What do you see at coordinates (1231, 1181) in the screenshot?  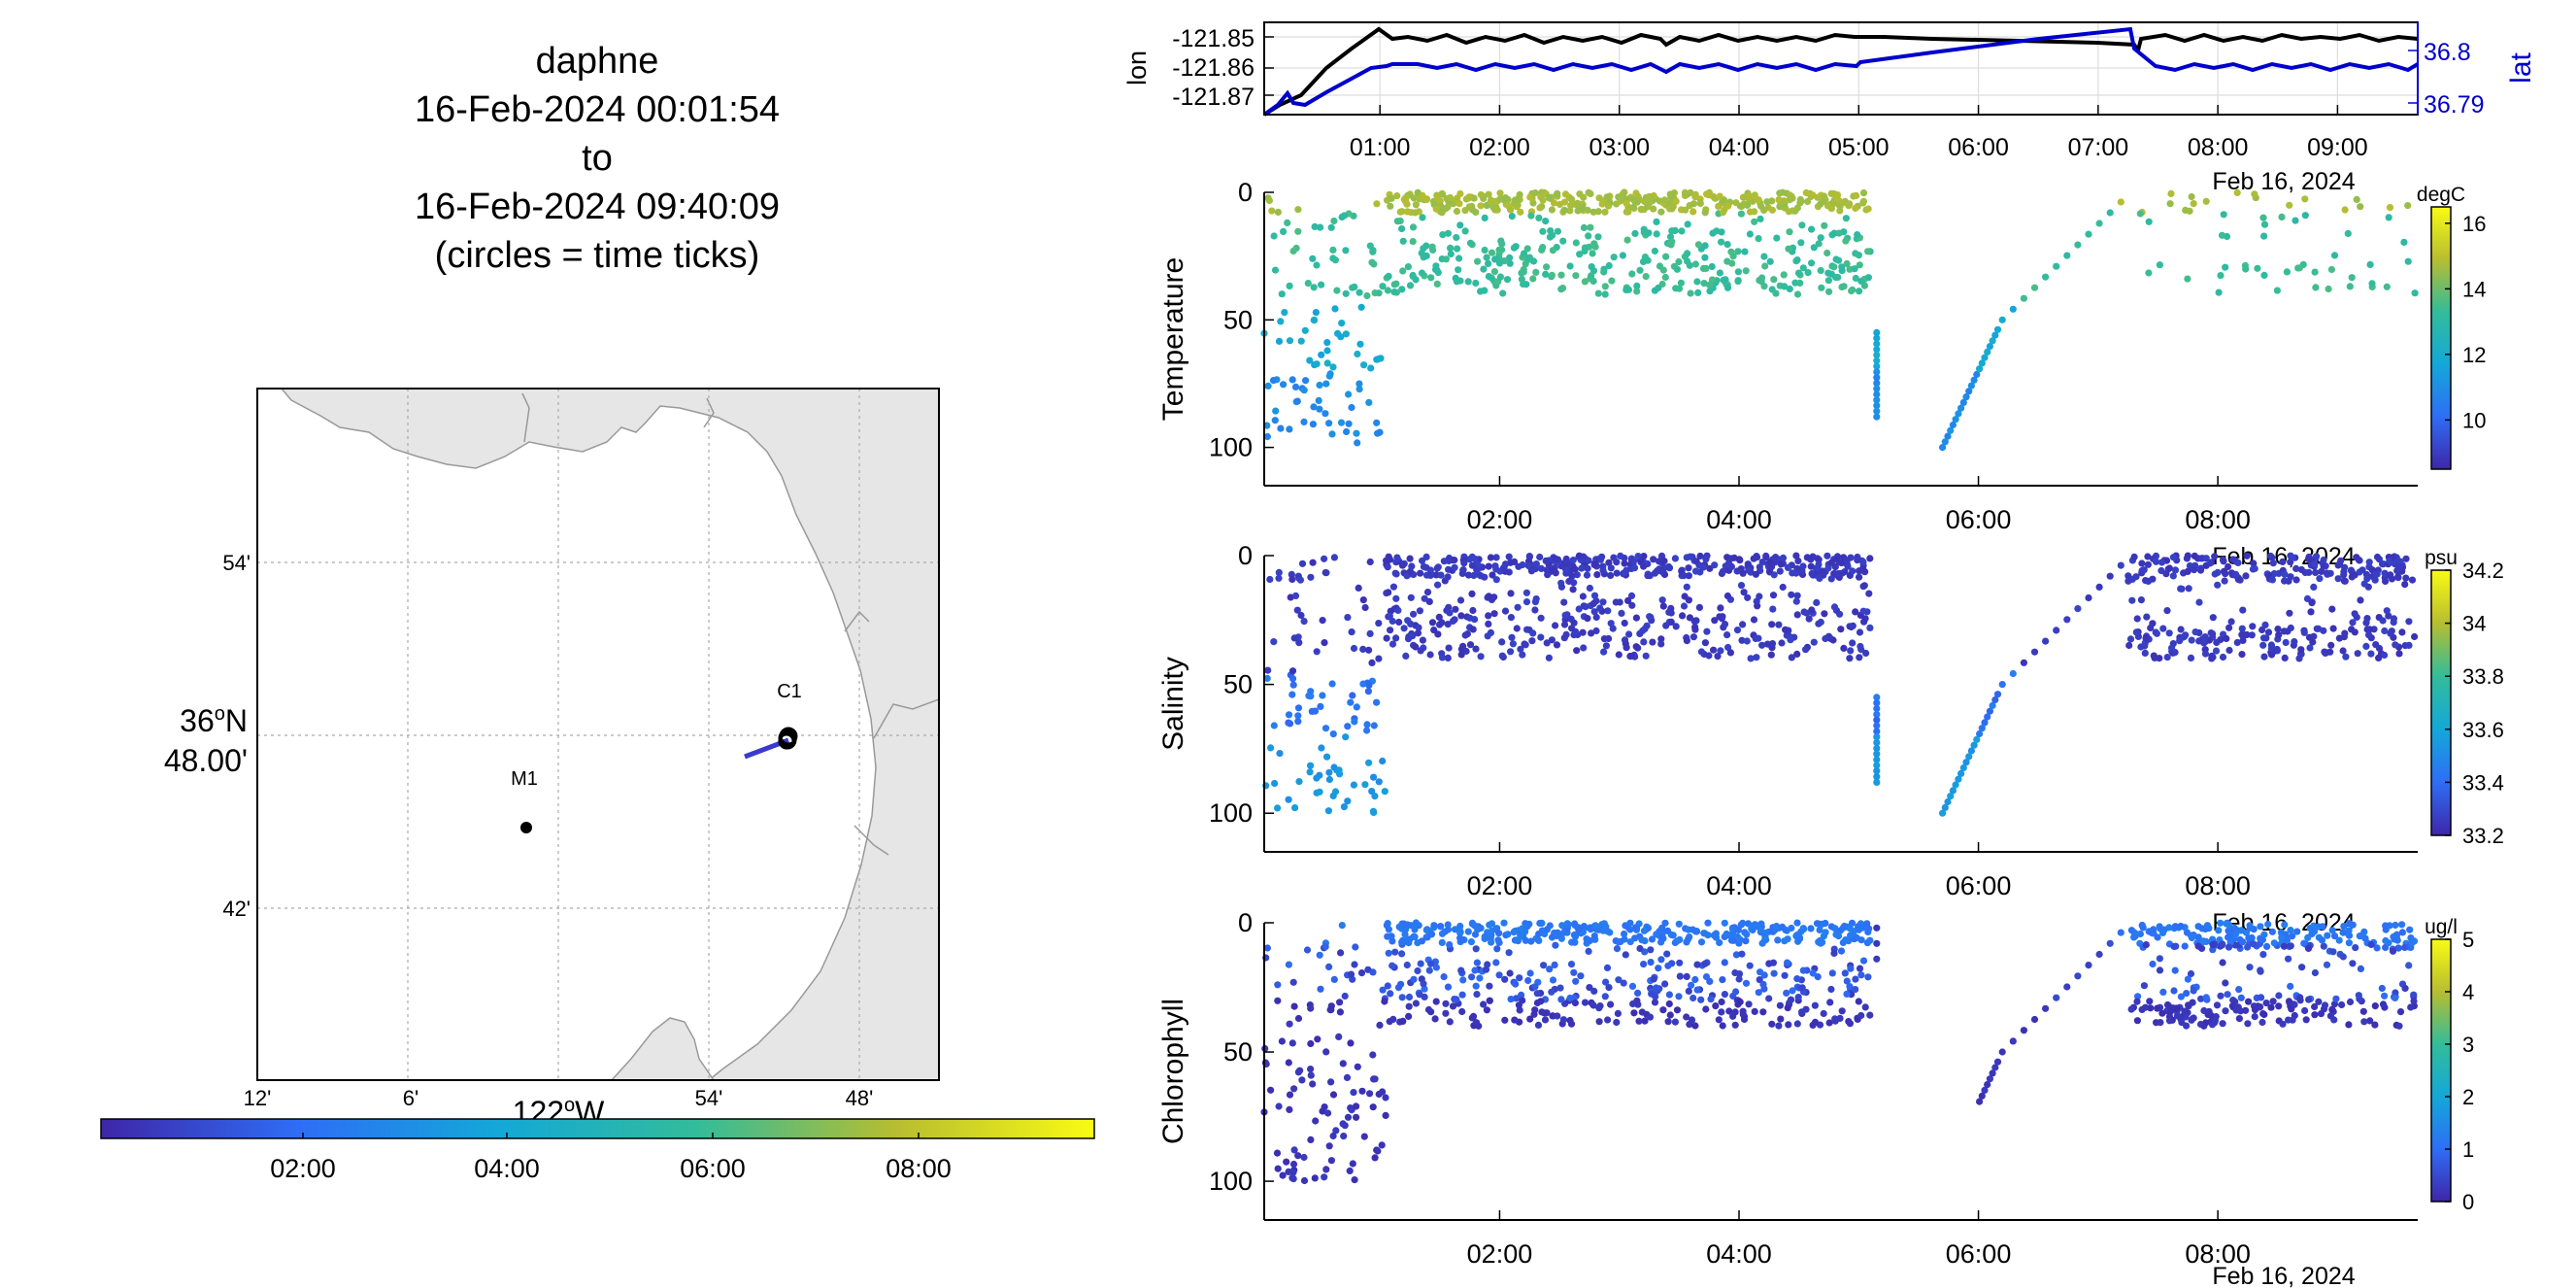 I see `chlorophyll-ytick-label: 100` at bounding box center [1231, 1181].